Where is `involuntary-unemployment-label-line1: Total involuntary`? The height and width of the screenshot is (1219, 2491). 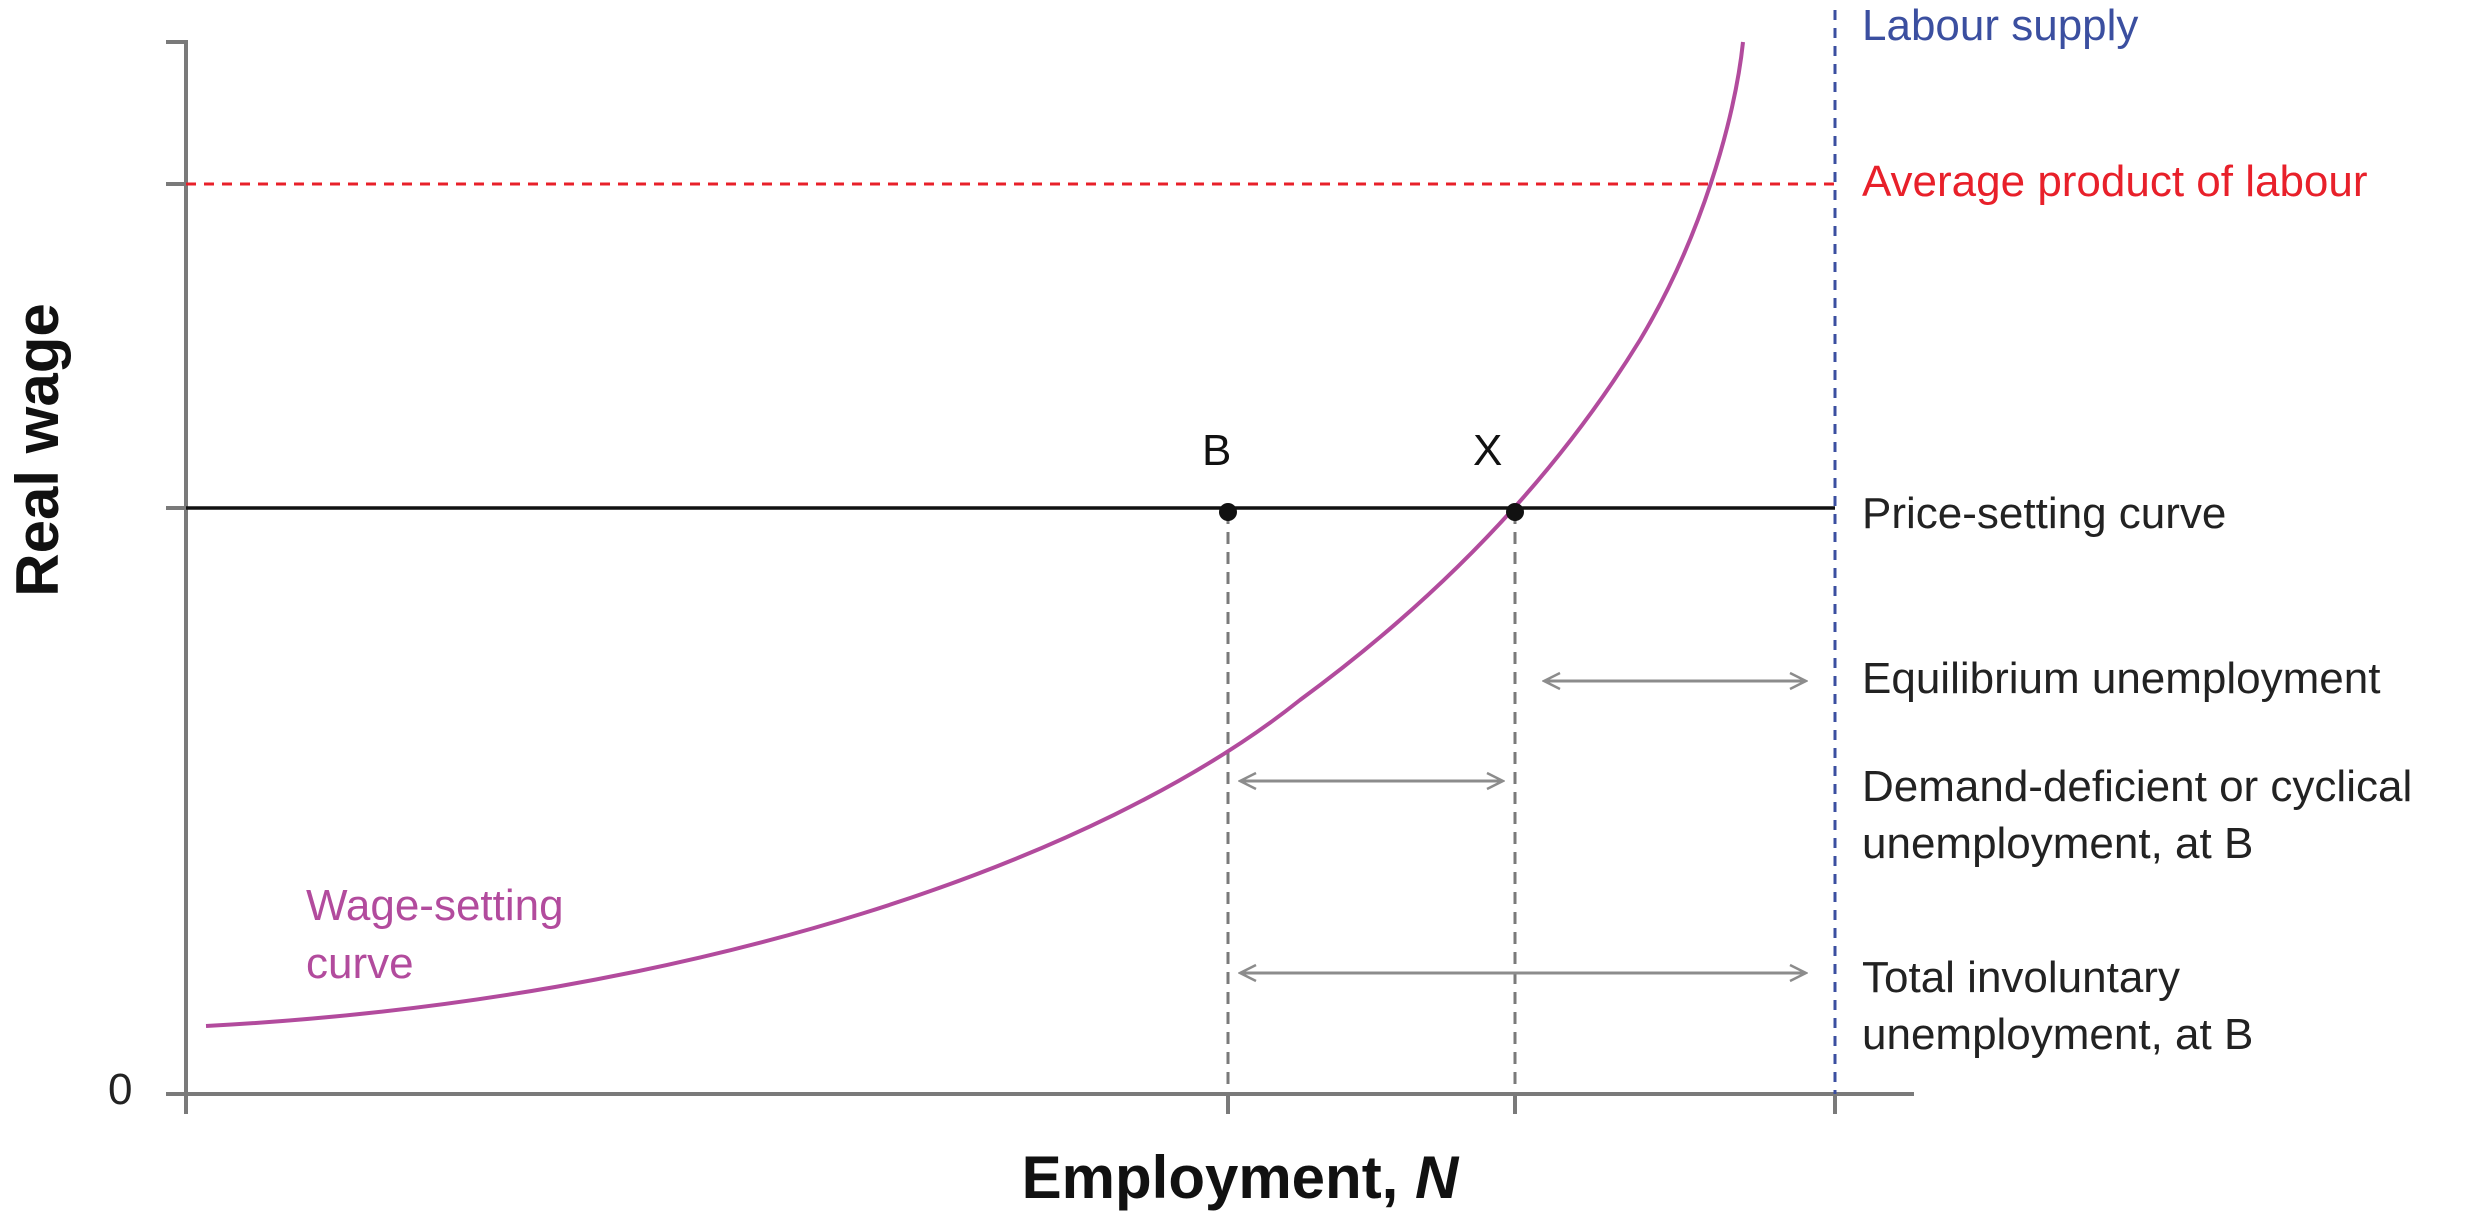 involuntary-unemployment-label-line1: Total involuntary is located at coordinates (2021, 977).